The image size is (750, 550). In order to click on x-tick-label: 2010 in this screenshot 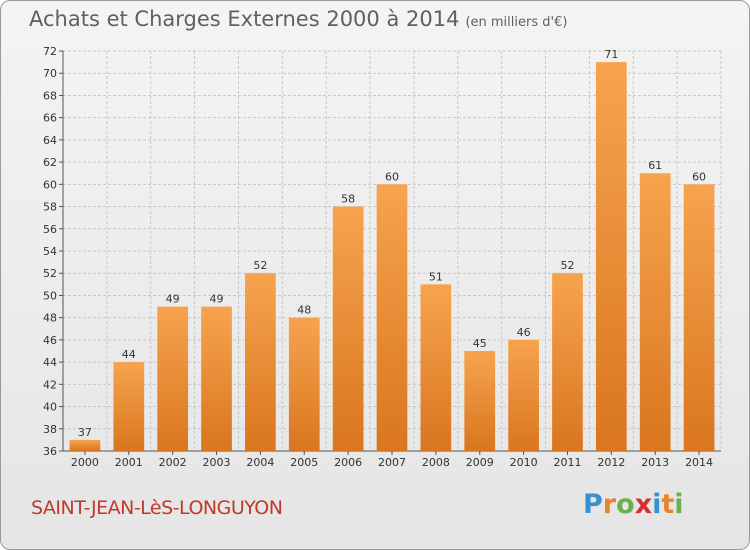, I will do `click(524, 462)`.